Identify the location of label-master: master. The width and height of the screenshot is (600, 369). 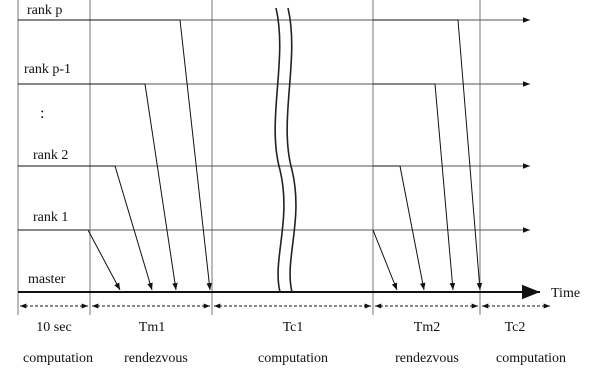
(47, 279).